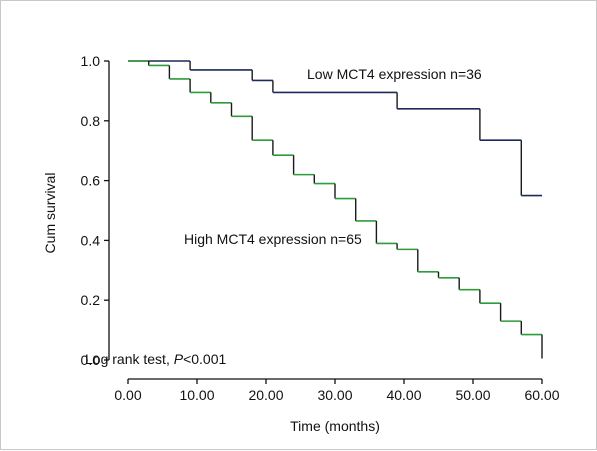 The image size is (597, 451). Describe the element at coordinates (265, 395) in the screenshot. I see `x-tick-label: 20.00` at that location.